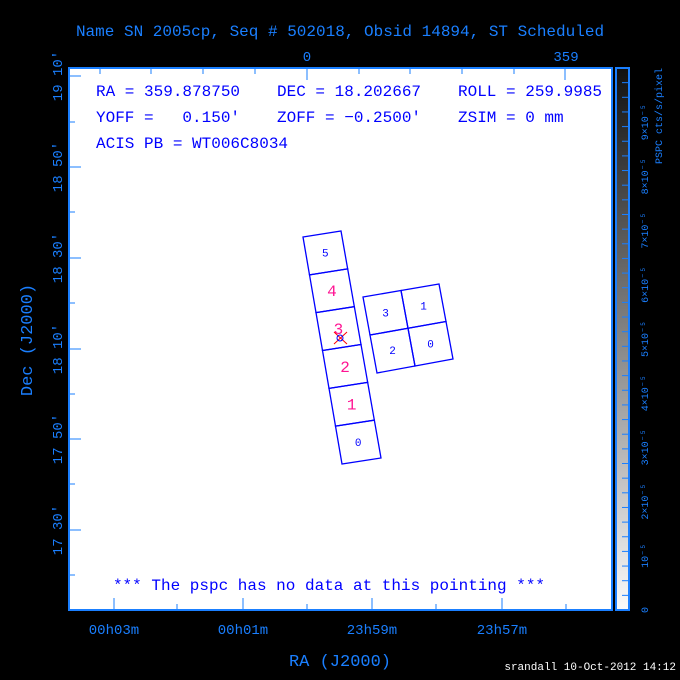  Describe the element at coordinates (646, 556) in the screenshot. I see `colorbar-tick-label: 10⁻⁵` at that location.